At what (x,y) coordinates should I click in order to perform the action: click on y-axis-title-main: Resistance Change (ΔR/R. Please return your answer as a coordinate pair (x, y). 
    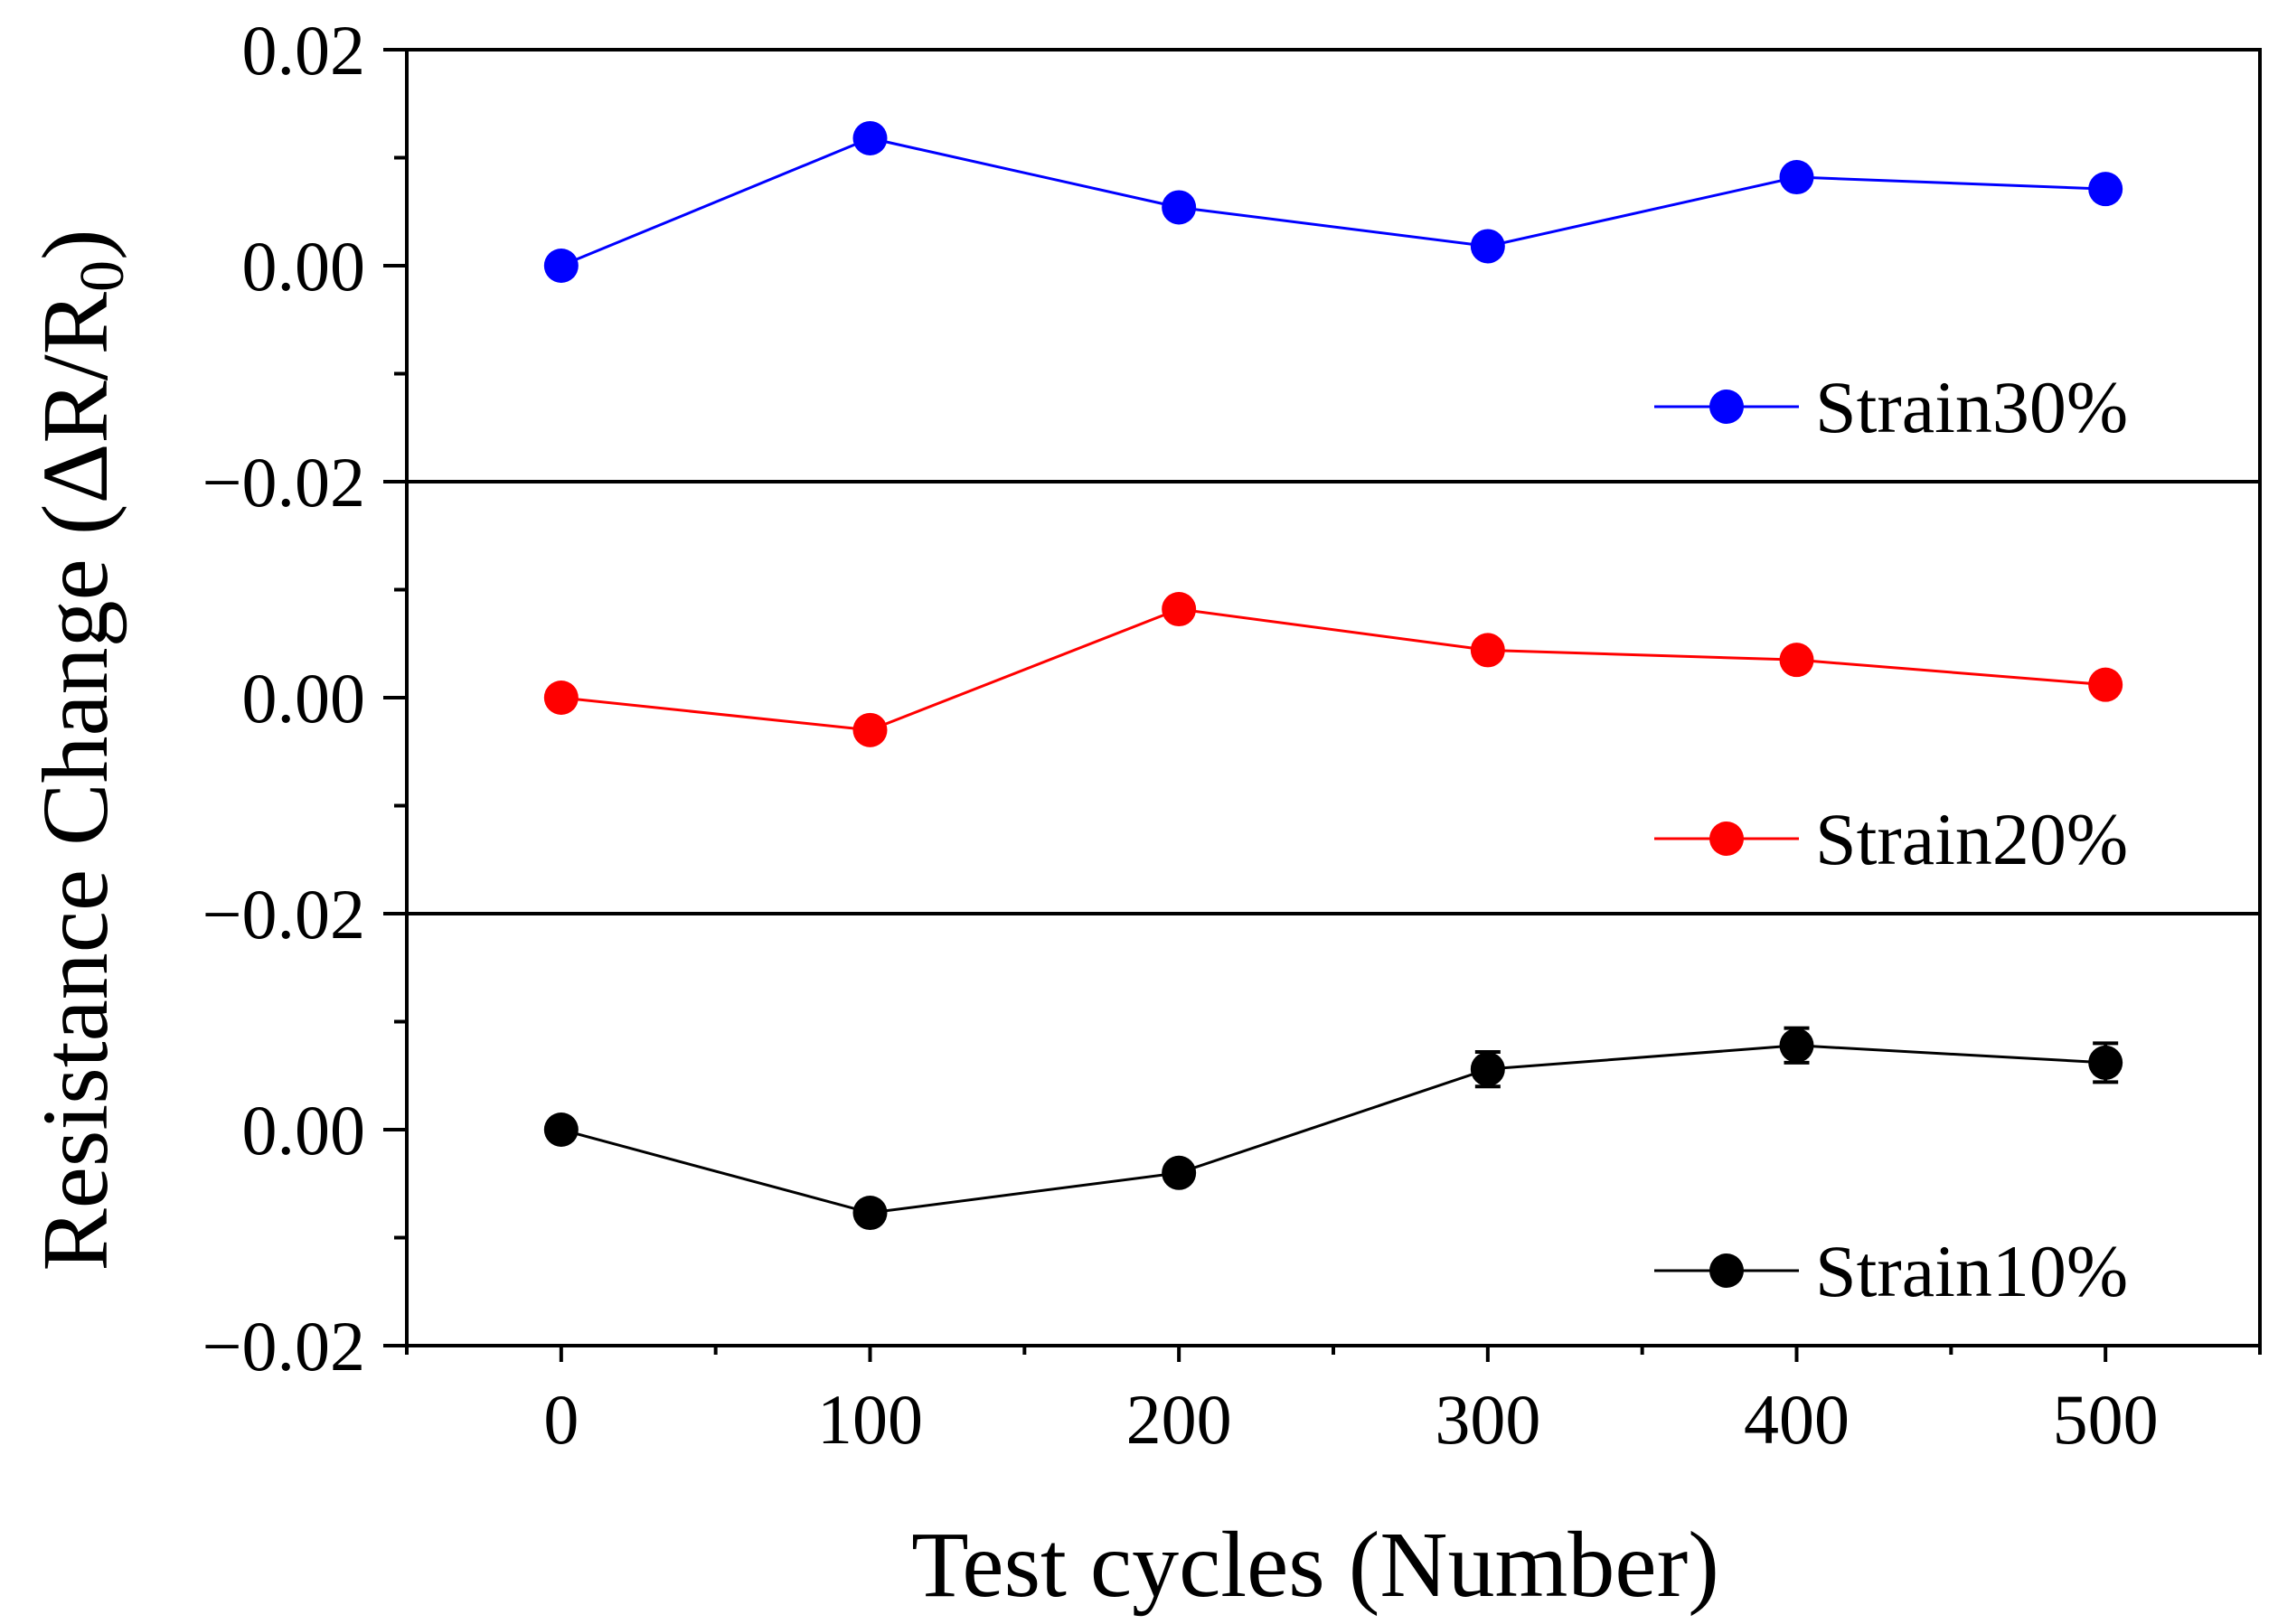
    Looking at the image, I should click on (75, 781).